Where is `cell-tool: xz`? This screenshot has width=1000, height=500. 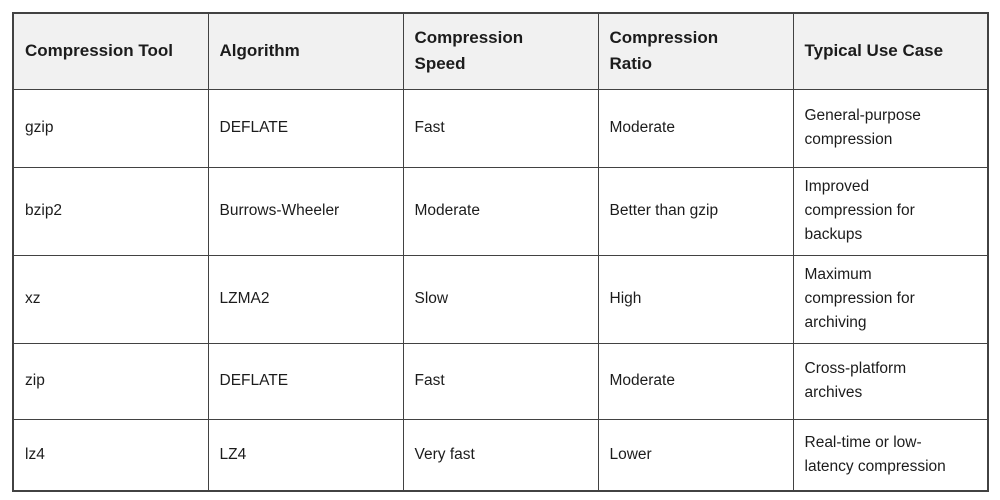
cell-tool: xz is located at coordinates (110, 299).